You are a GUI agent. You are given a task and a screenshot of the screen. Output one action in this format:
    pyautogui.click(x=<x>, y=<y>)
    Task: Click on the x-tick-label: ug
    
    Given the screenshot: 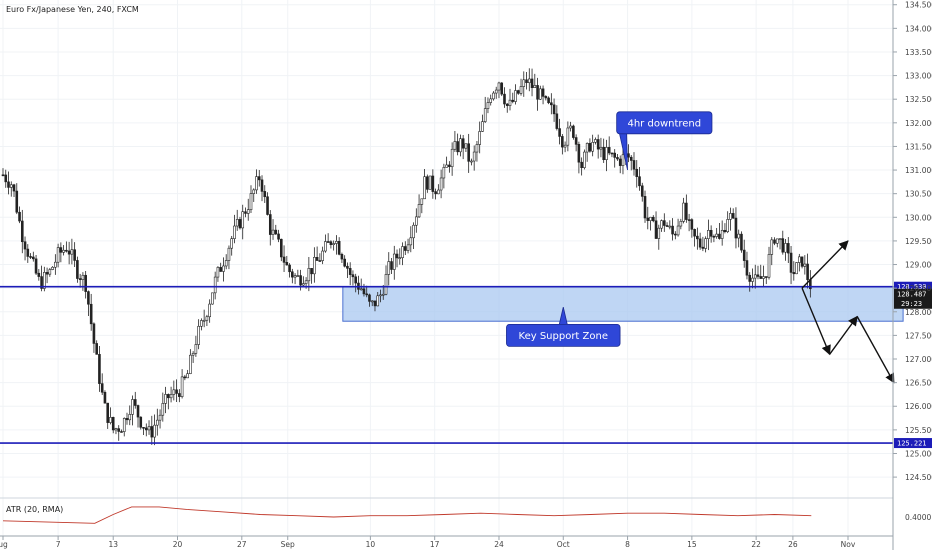 What is the action you would take?
    pyautogui.click(x=4, y=544)
    